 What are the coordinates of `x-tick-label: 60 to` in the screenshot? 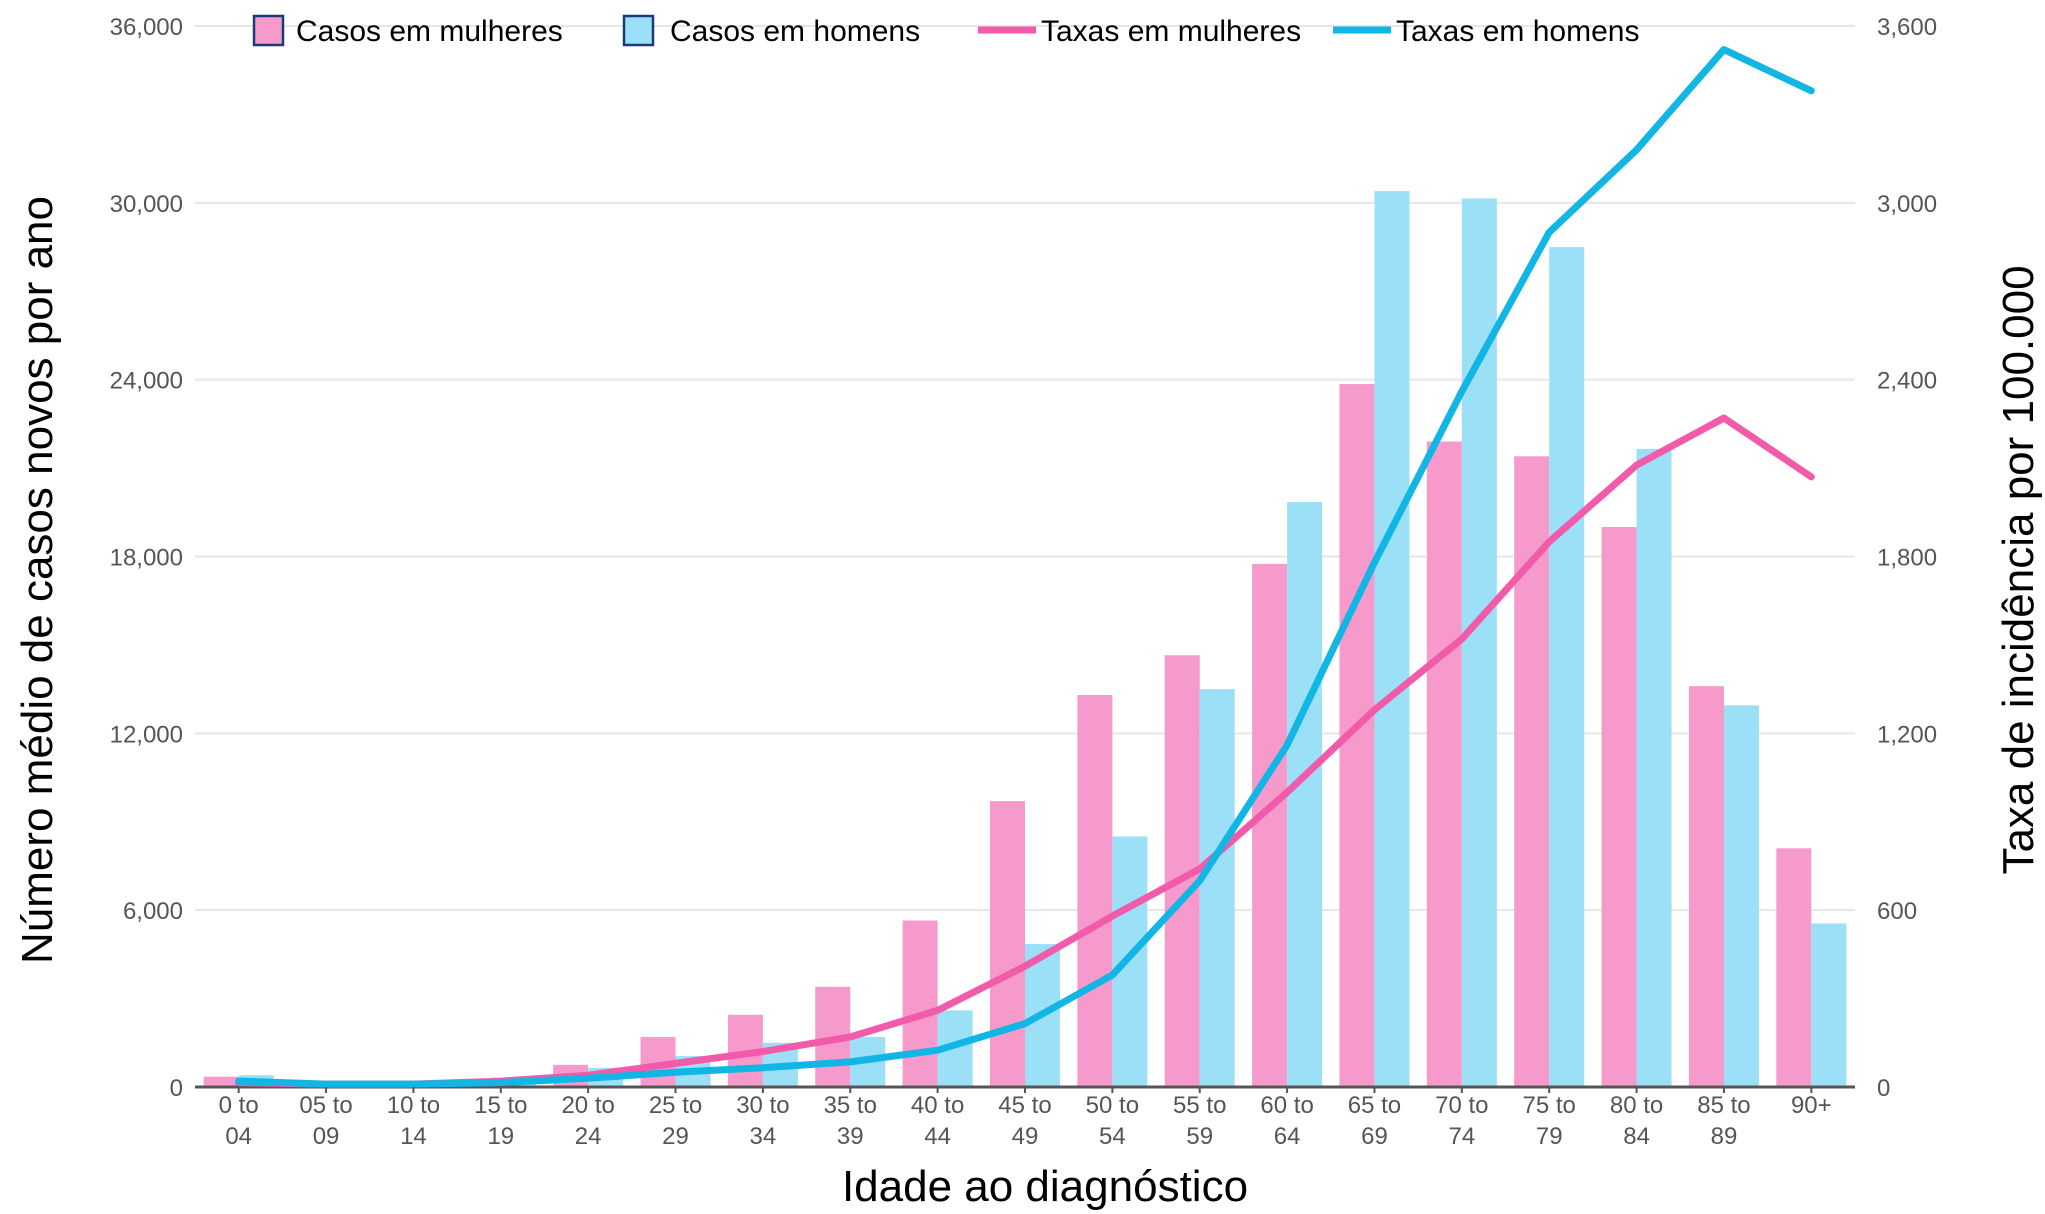 It's located at (1286, 1105).